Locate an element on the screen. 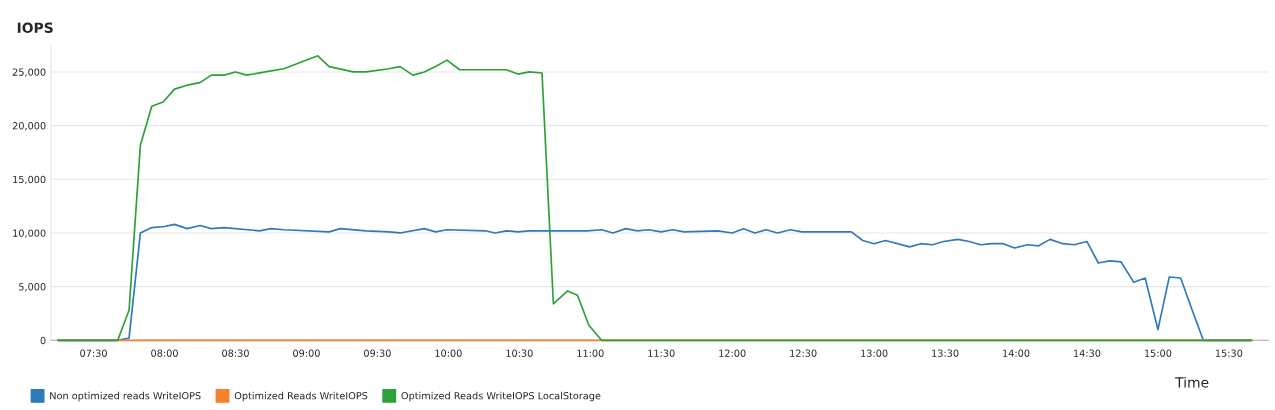 Image resolution: width=1275 pixels, height=410 pixels. x-tick-label: 13:30 is located at coordinates (945, 353).